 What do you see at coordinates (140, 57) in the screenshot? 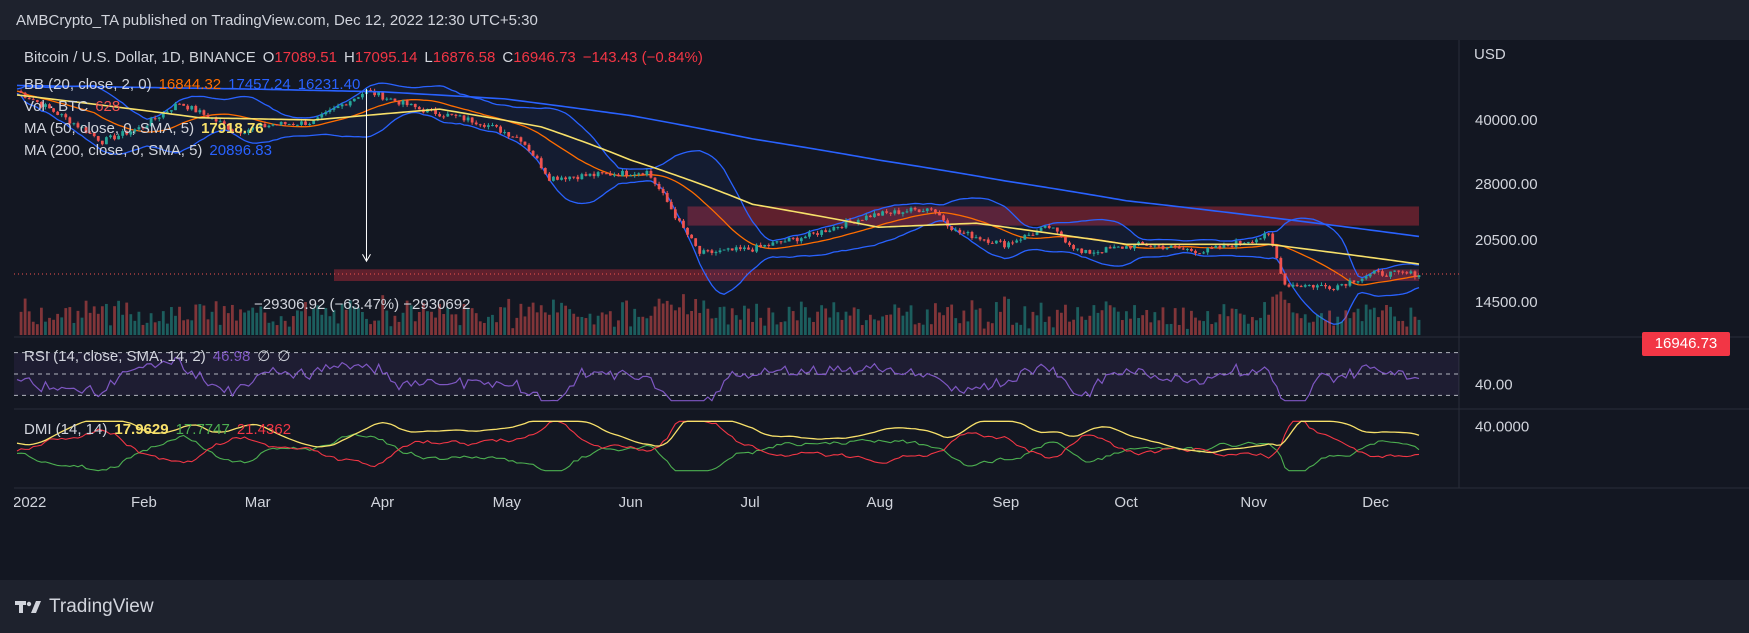
I see `symbol-title: Bitcoin / U.S. Dollar, 1D, BINANCE` at bounding box center [140, 57].